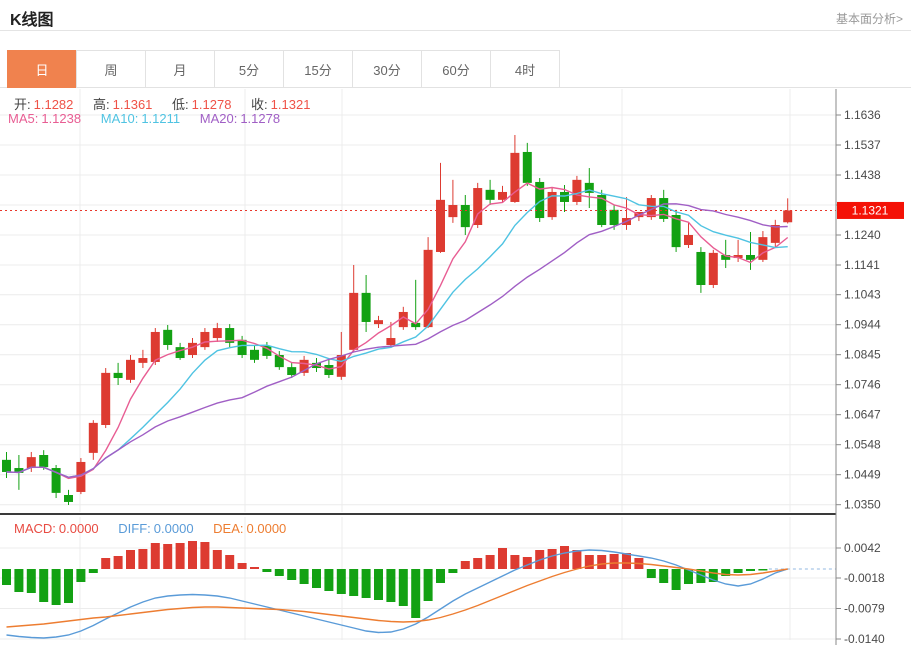 The image size is (911, 647). What do you see at coordinates (218, 118) in the screenshot?
I see `ma20-label: MA20:` at bounding box center [218, 118].